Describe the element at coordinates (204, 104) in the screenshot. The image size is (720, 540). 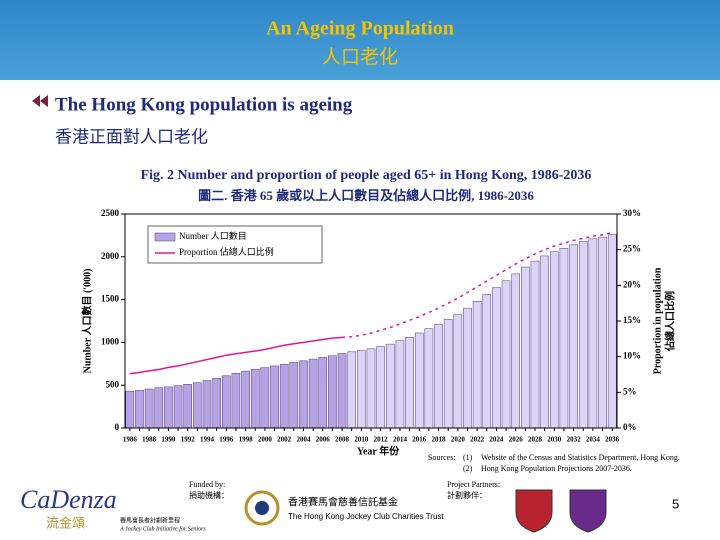
I see `bullet-text: The Hong Kong population is ageing` at that location.